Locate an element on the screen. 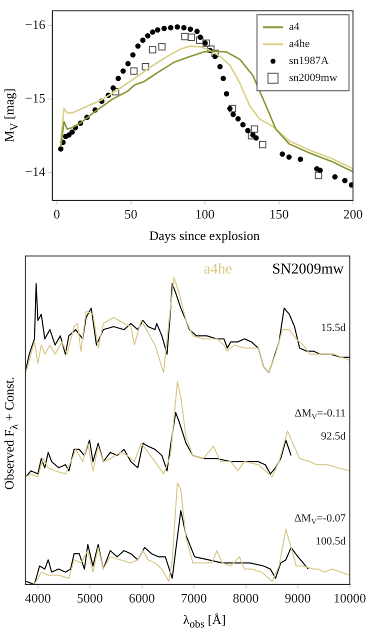 The height and width of the screenshot is (634, 369). legend-label: sn1987A is located at coordinates (309, 61).